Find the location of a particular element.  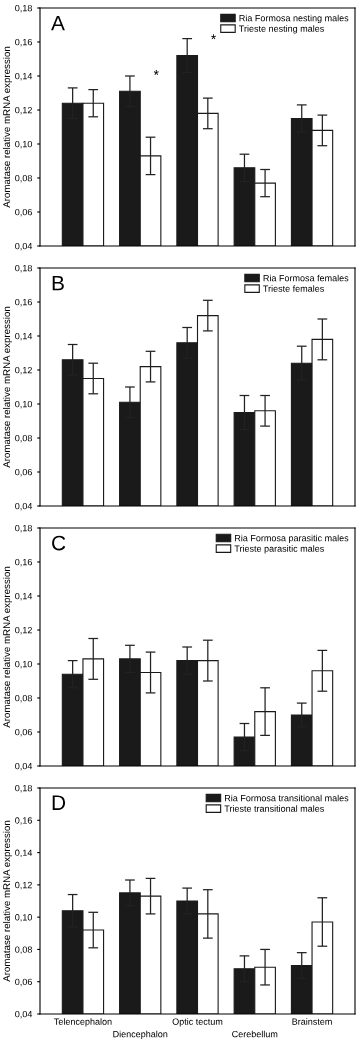

legend-label: Ria Formosa parasitic males is located at coordinates (292, 539).